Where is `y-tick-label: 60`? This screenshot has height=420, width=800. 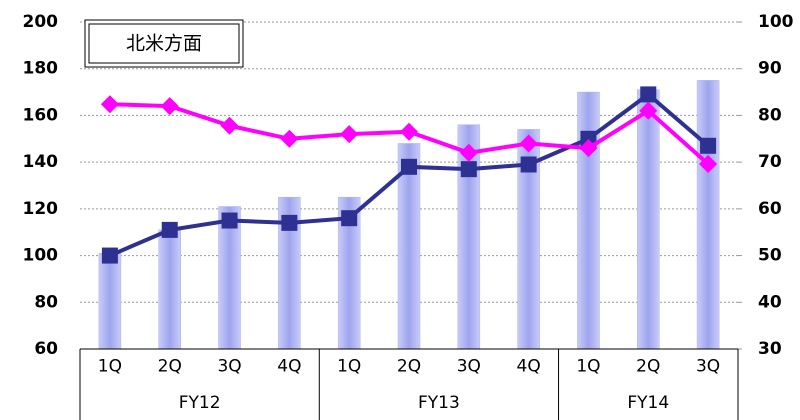
y-tick-label: 60 is located at coordinates (46, 349).